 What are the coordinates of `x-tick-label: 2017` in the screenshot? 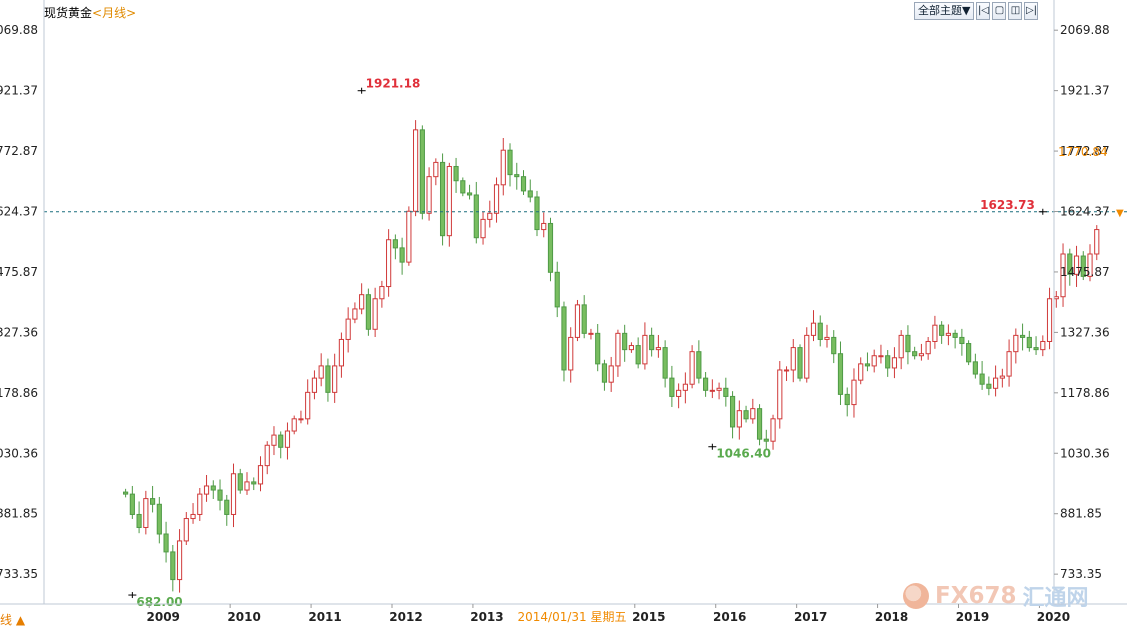 It's located at (810, 617).